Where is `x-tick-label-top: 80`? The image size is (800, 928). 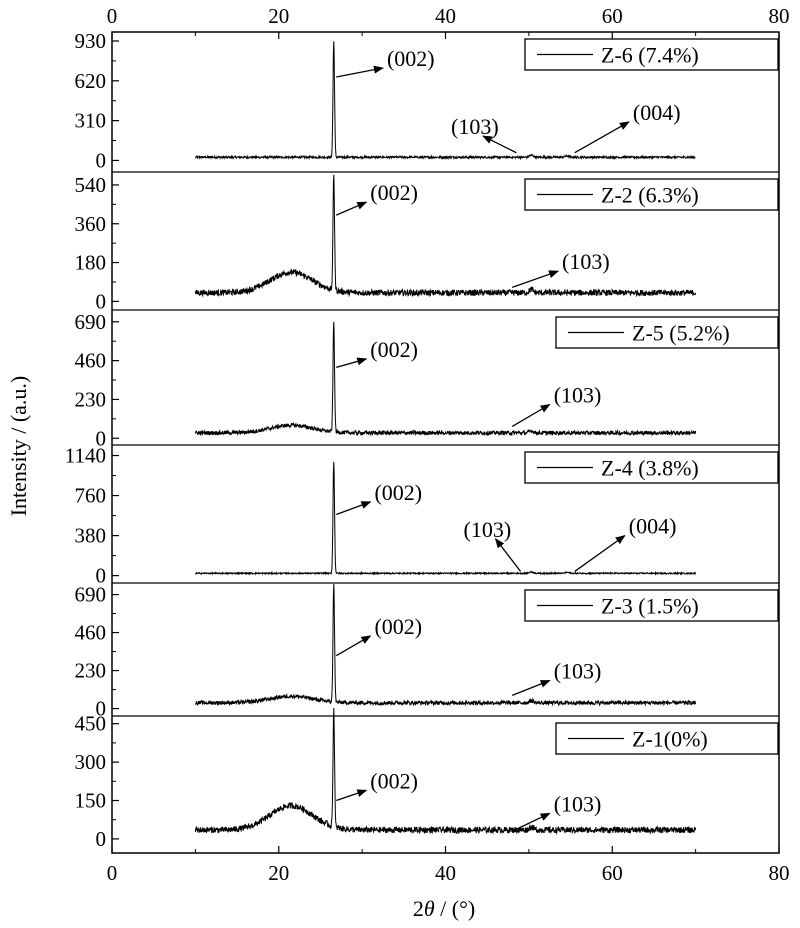 x-tick-label-top: 80 is located at coordinates (779, 16).